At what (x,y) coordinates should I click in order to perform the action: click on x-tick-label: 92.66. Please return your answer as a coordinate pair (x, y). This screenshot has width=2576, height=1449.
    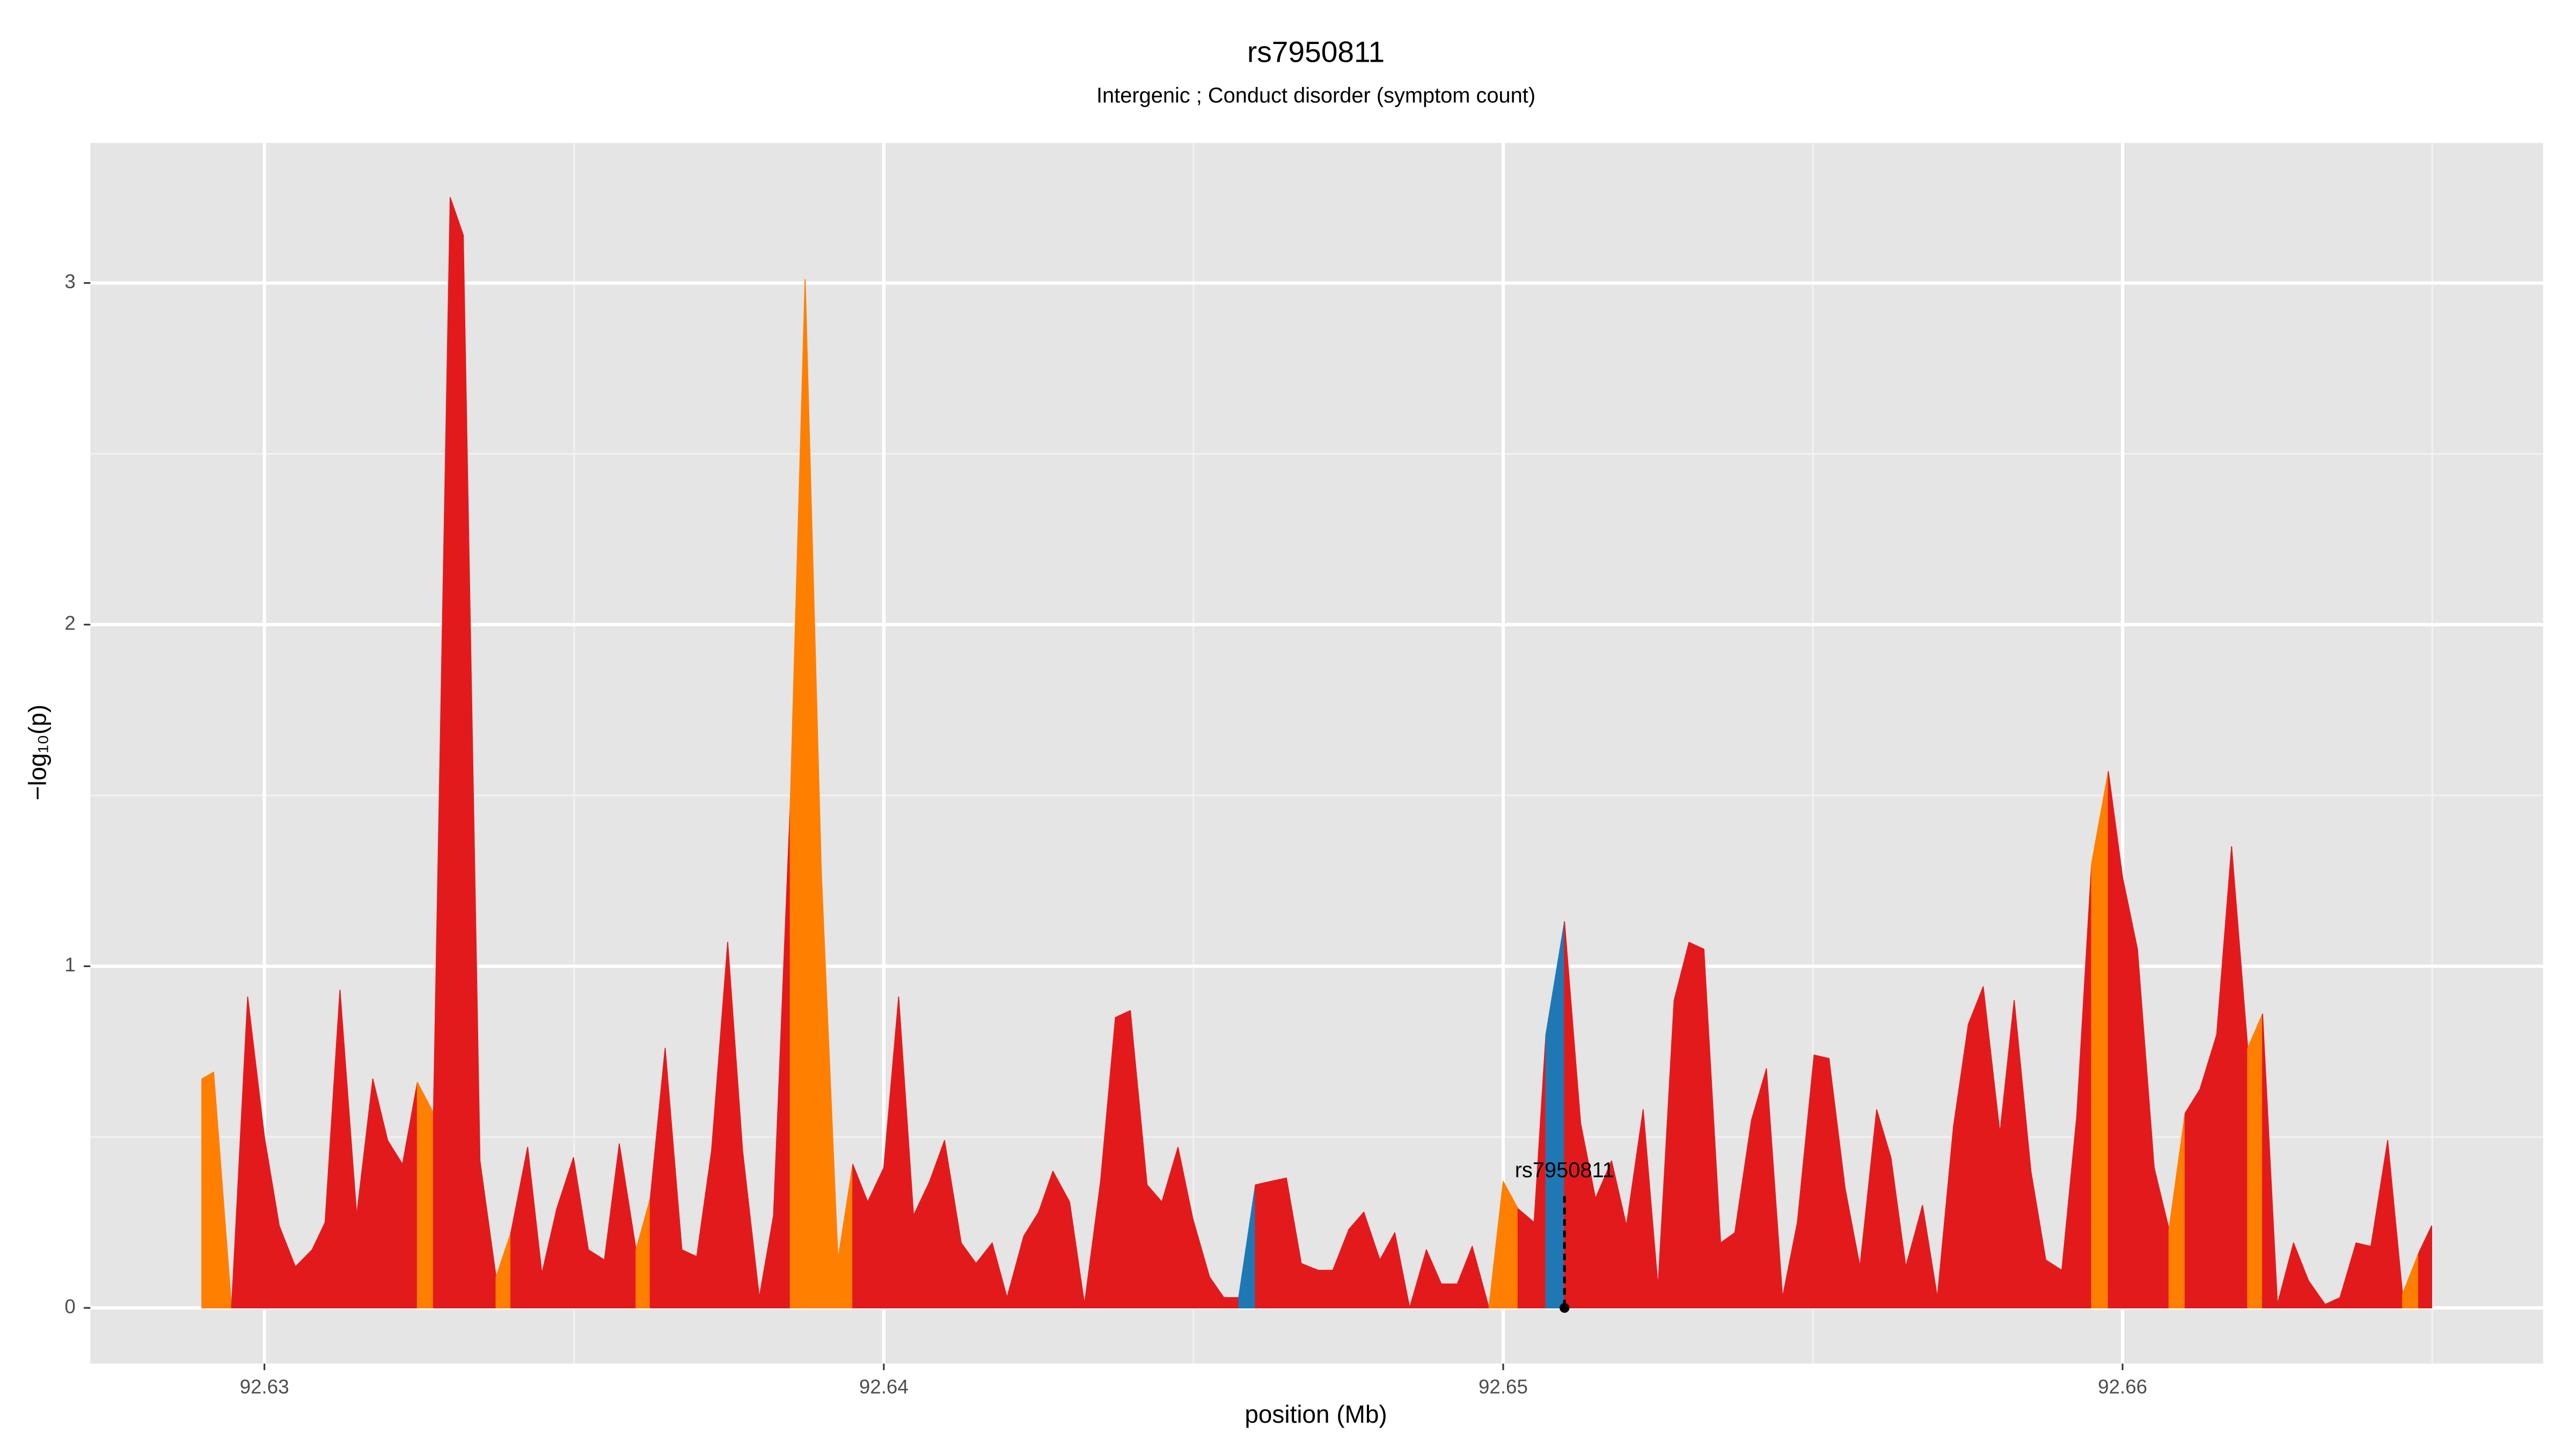
    Looking at the image, I should click on (2122, 1386).